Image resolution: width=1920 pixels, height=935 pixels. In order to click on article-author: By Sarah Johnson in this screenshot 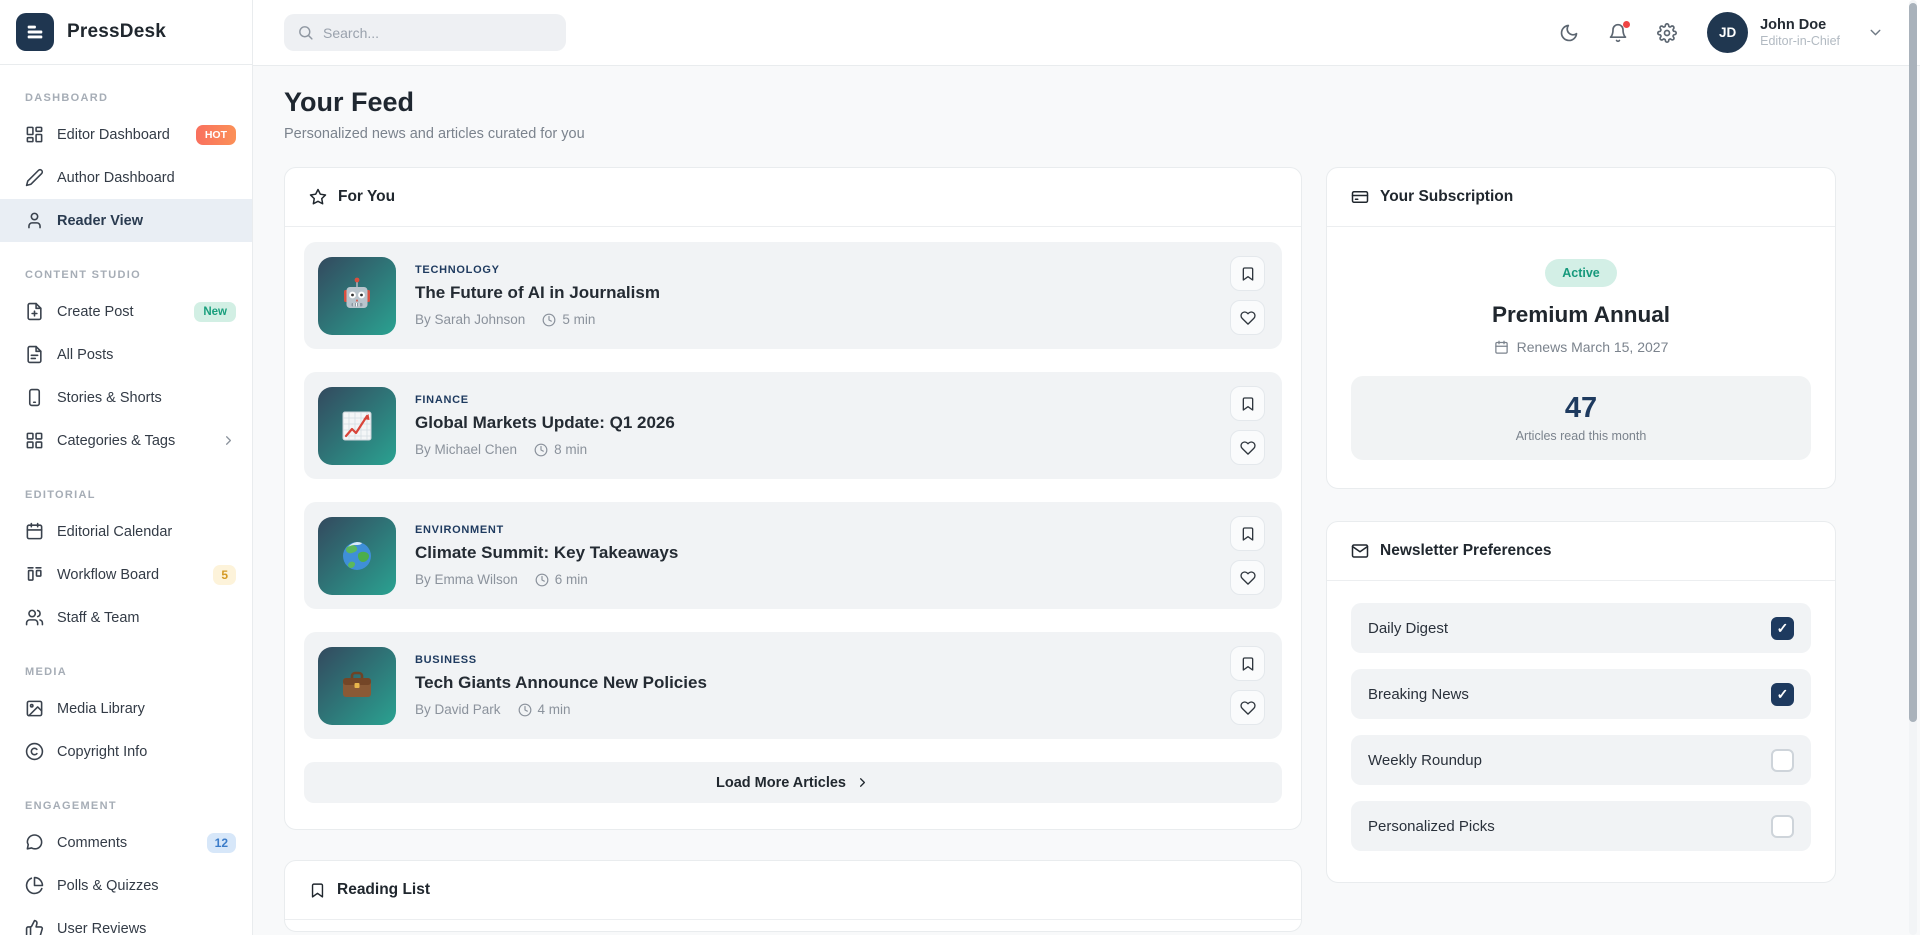, I will do `click(470, 319)`.